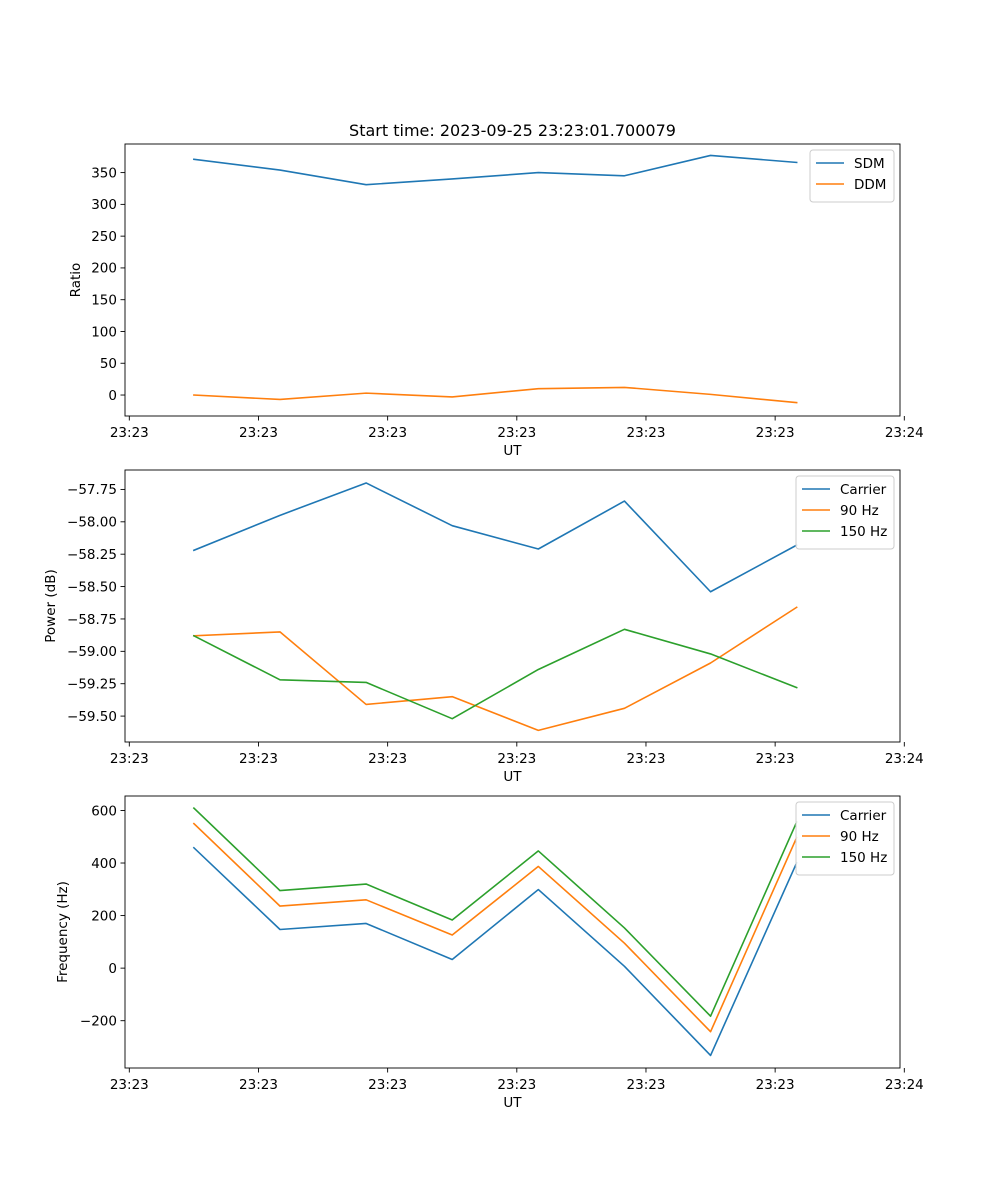 The height and width of the screenshot is (1200, 1000). What do you see at coordinates (104, 173) in the screenshot?
I see `y-tick-label: 350` at bounding box center [104, 173].